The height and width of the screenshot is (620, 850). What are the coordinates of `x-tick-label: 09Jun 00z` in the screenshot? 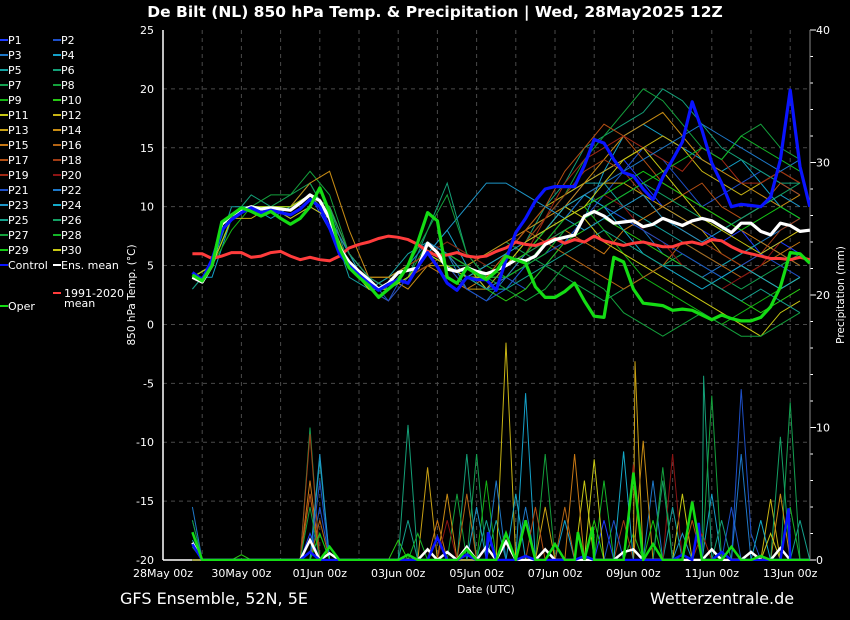 It's located at (633, 573).